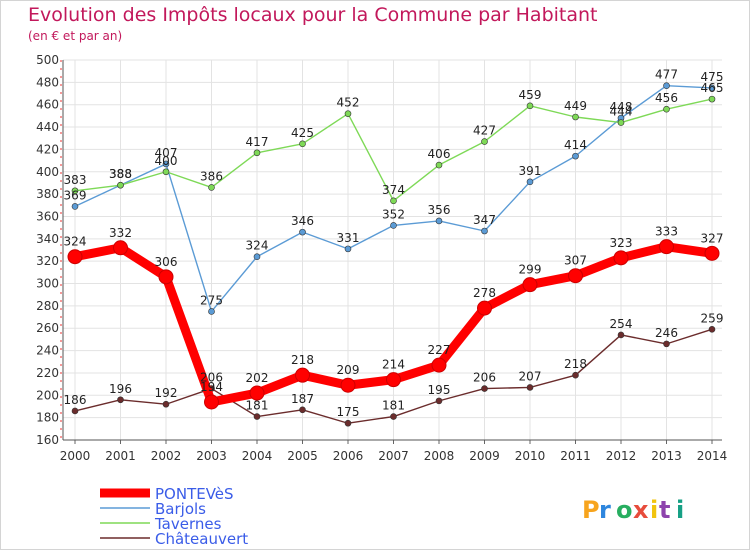 The width and height of the screenshot is (750, 550). I want to click on data-label: 475, so click(712, 77).